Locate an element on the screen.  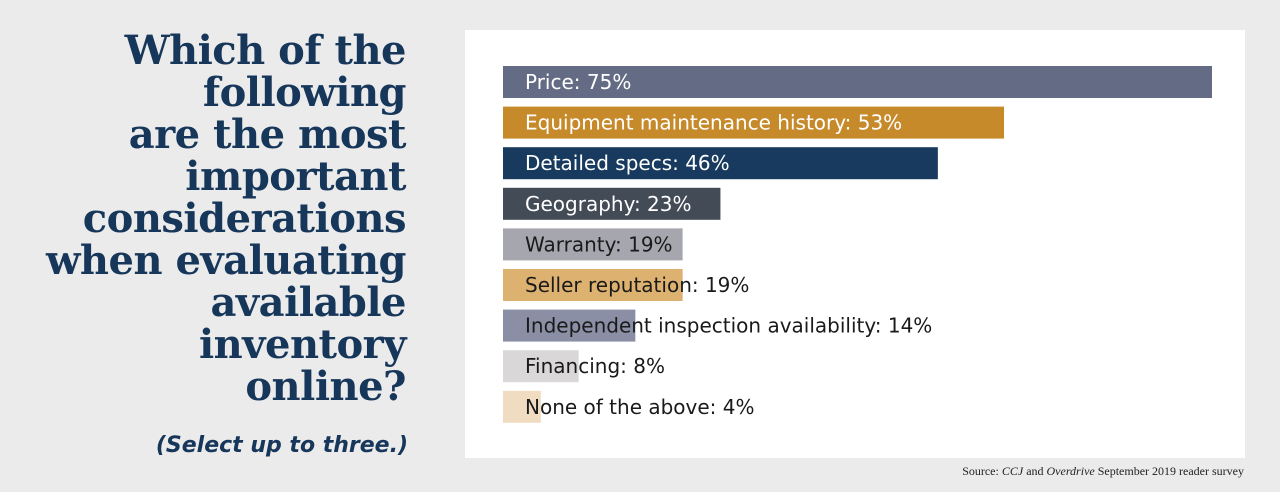
question-line: Which of the is located at coordinates (265, 50).